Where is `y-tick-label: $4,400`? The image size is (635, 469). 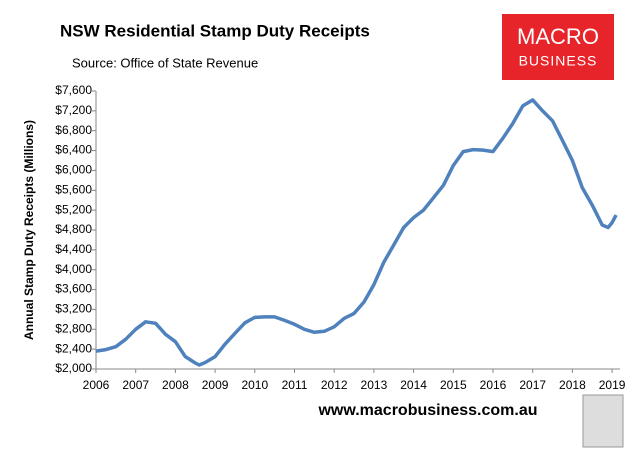
y-tick-label: $4,400 is located at coordinates (73, 249).